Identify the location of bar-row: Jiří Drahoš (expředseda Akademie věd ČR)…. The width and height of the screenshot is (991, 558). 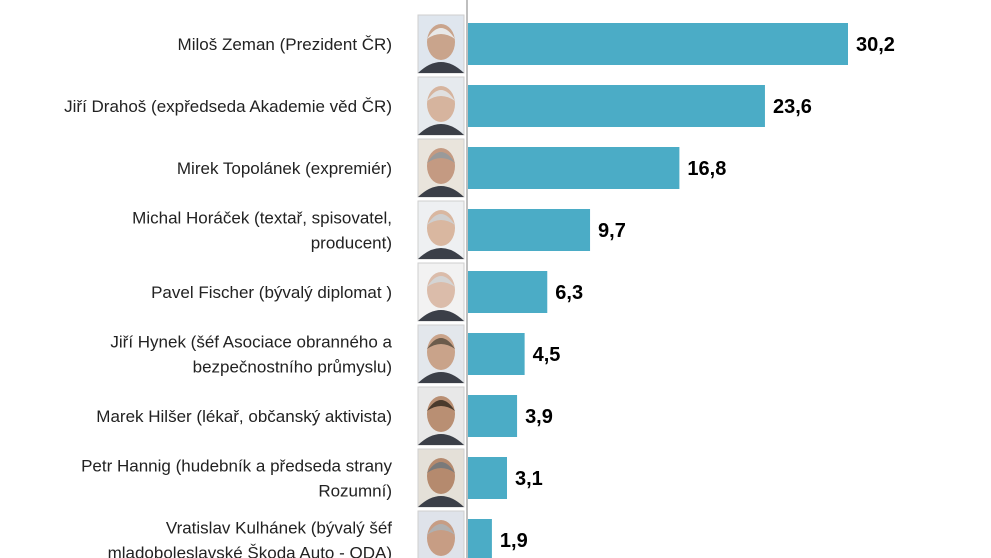
(438, 106).